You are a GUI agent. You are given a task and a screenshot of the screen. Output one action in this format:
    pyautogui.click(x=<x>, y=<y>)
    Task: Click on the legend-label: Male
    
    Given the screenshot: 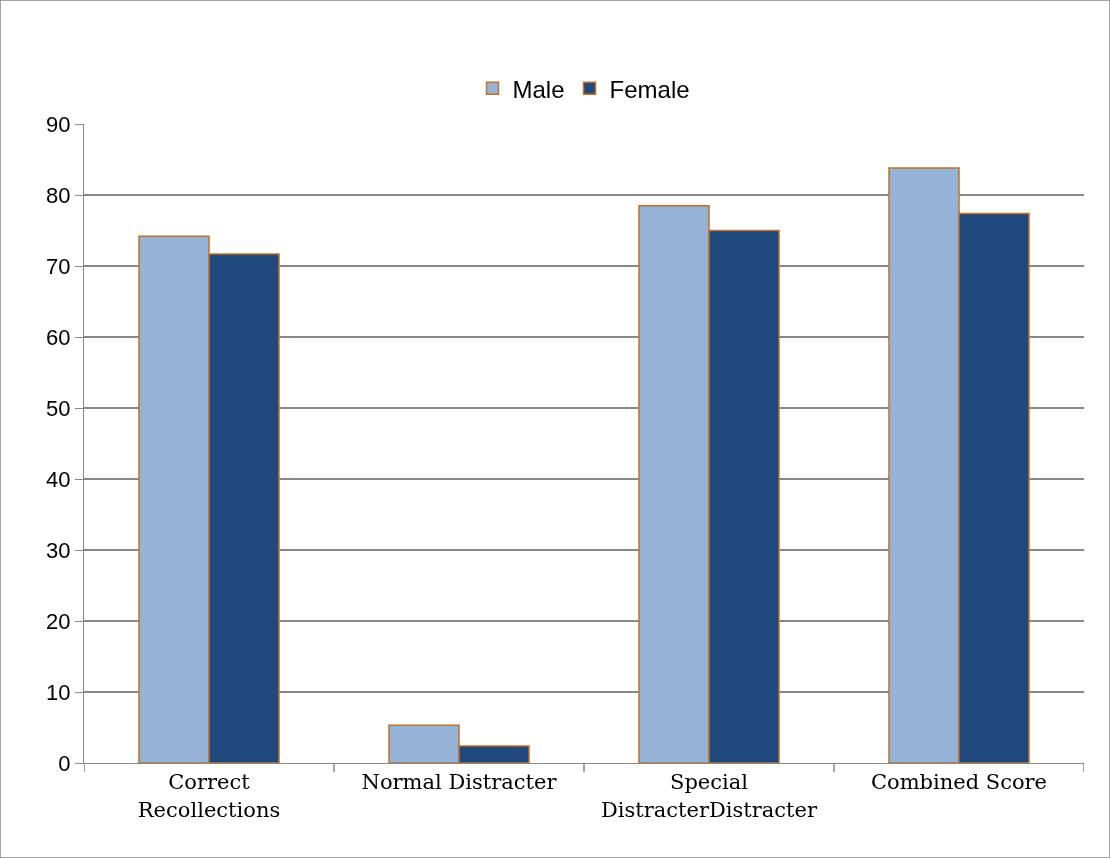 What is the action you would take?
    pyautogui.click(x=538, y=89)
    